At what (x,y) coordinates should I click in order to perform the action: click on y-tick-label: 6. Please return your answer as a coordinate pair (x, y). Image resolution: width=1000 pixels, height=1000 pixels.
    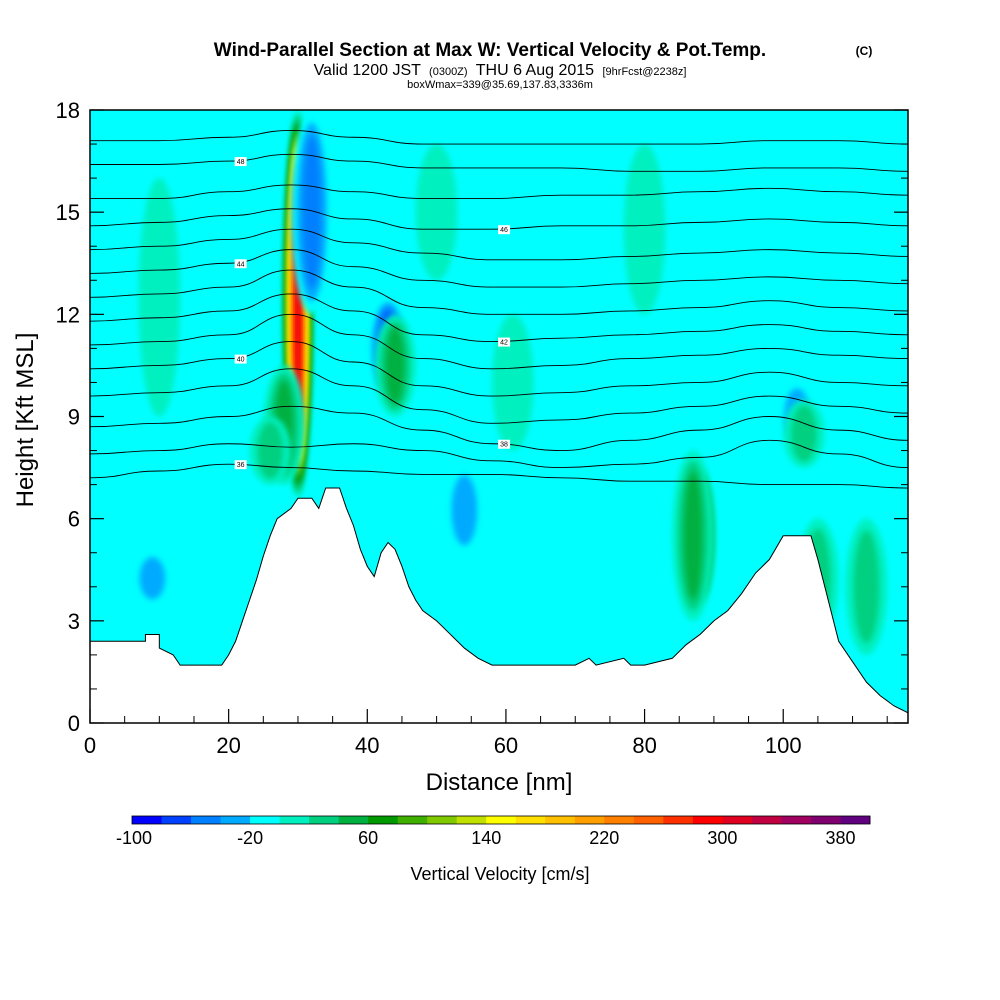
    Looking at the image, I should click on (74, 519).